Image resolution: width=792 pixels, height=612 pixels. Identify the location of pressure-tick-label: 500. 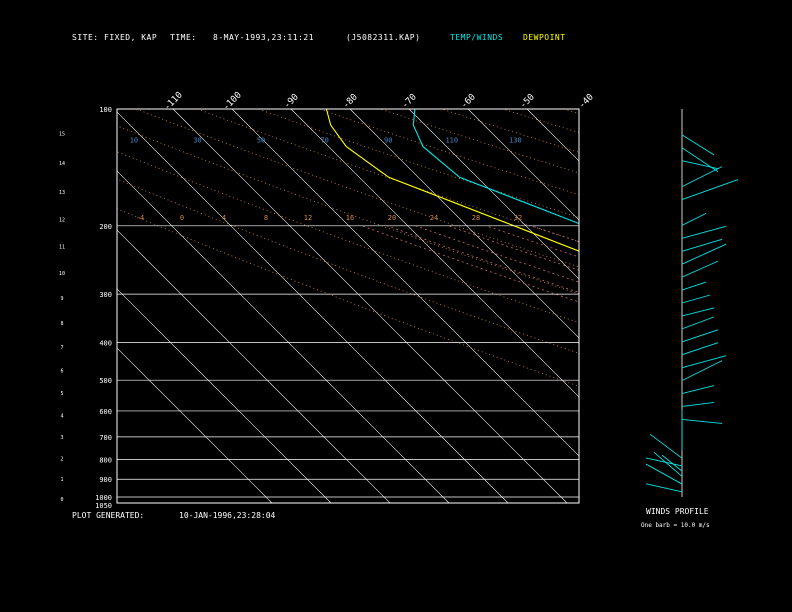
(105, 381).